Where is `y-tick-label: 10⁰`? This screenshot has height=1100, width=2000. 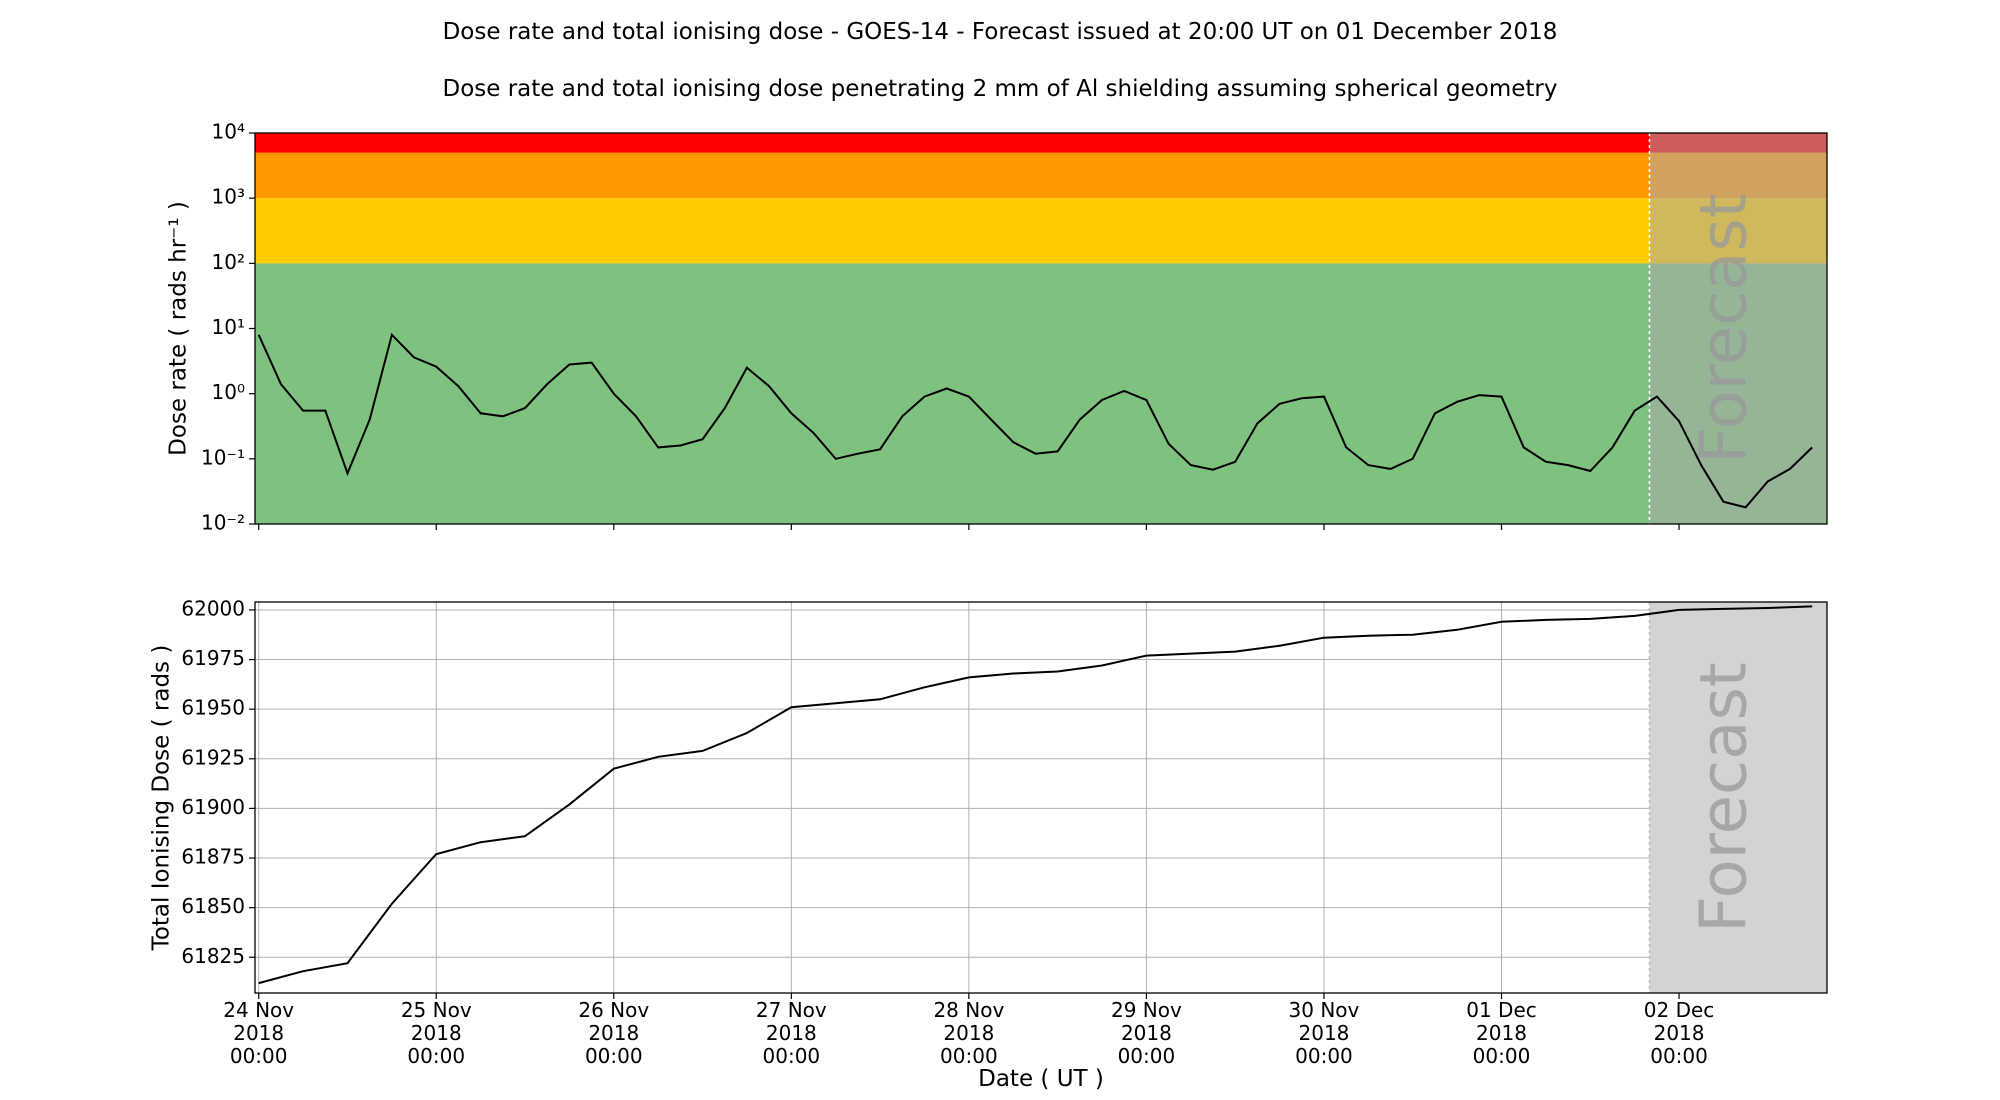 y-tick-label: 10⁰ is located at coordinates (228, 392).